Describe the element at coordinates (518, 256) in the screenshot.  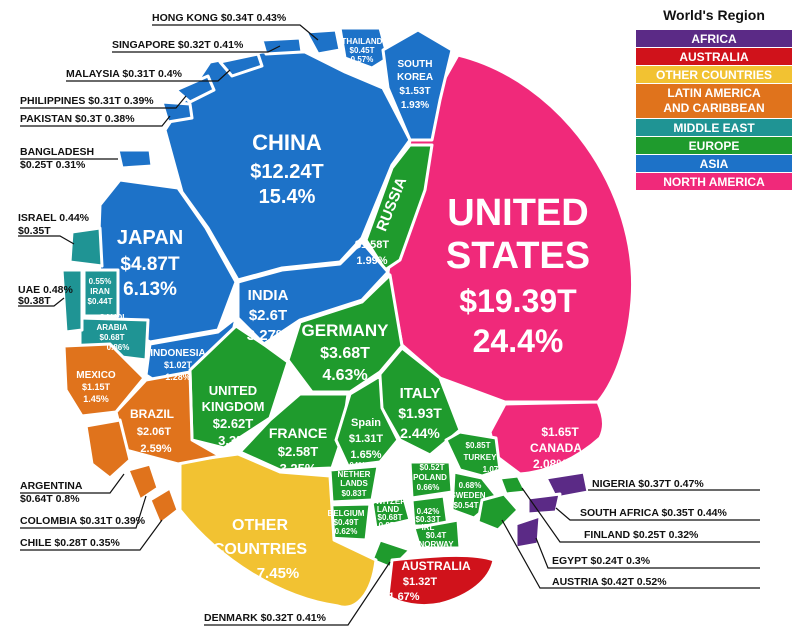
I see `label-usa: STATES` at that location.